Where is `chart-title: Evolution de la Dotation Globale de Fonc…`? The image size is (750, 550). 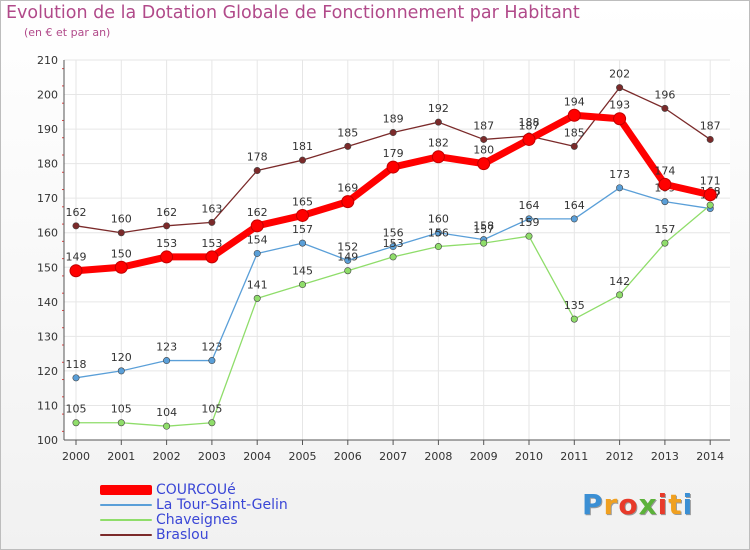
chart-title: Evolution de la Dotation Globale de Fonc… is located at coordinates (293, 13).